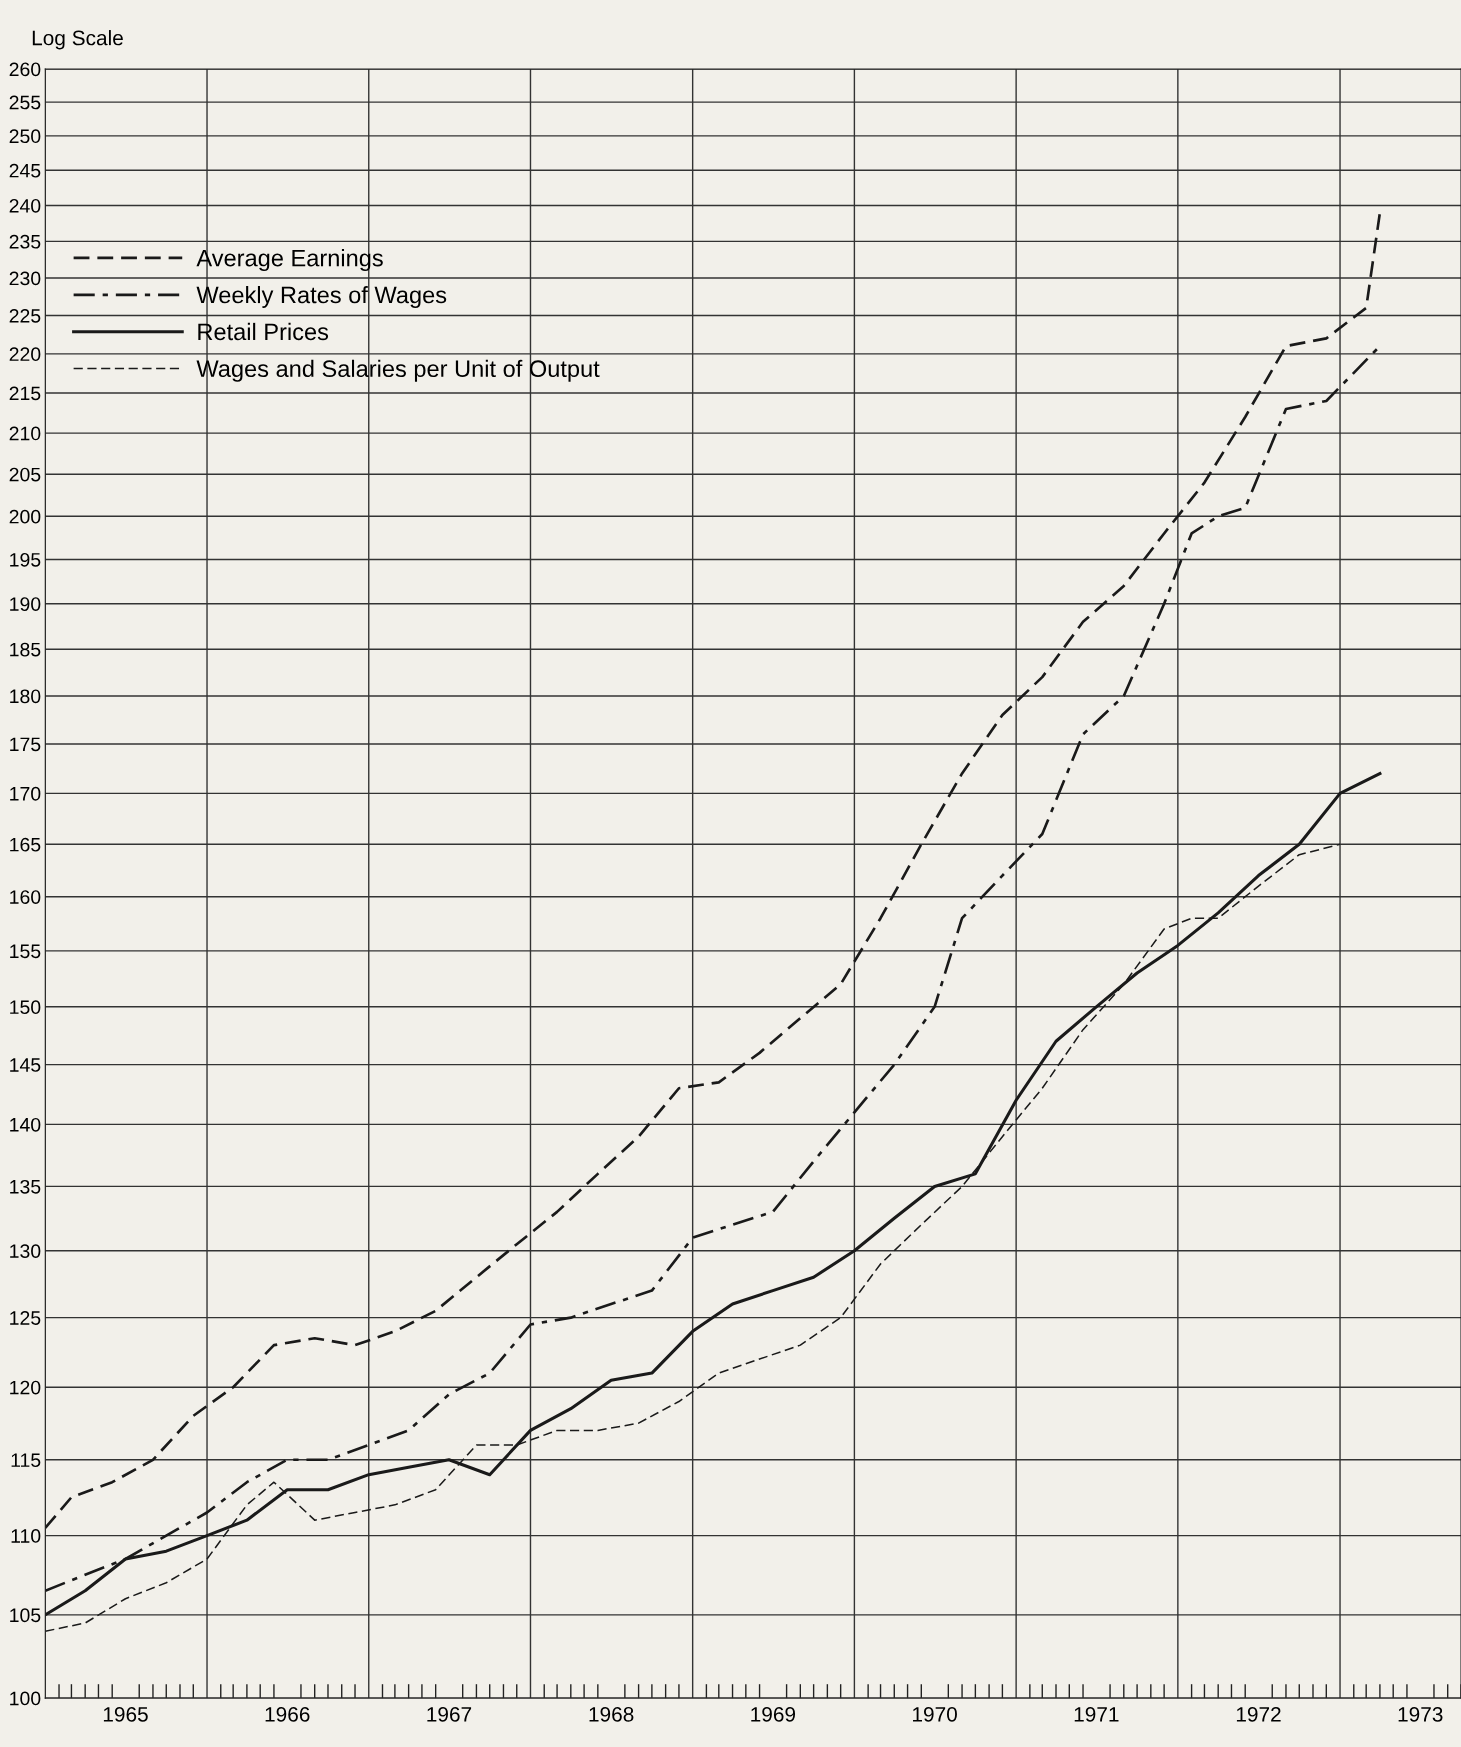 This screenshot has width=1461, height=1747. I want to click on y-tick-label: 255, so click(25, 102).